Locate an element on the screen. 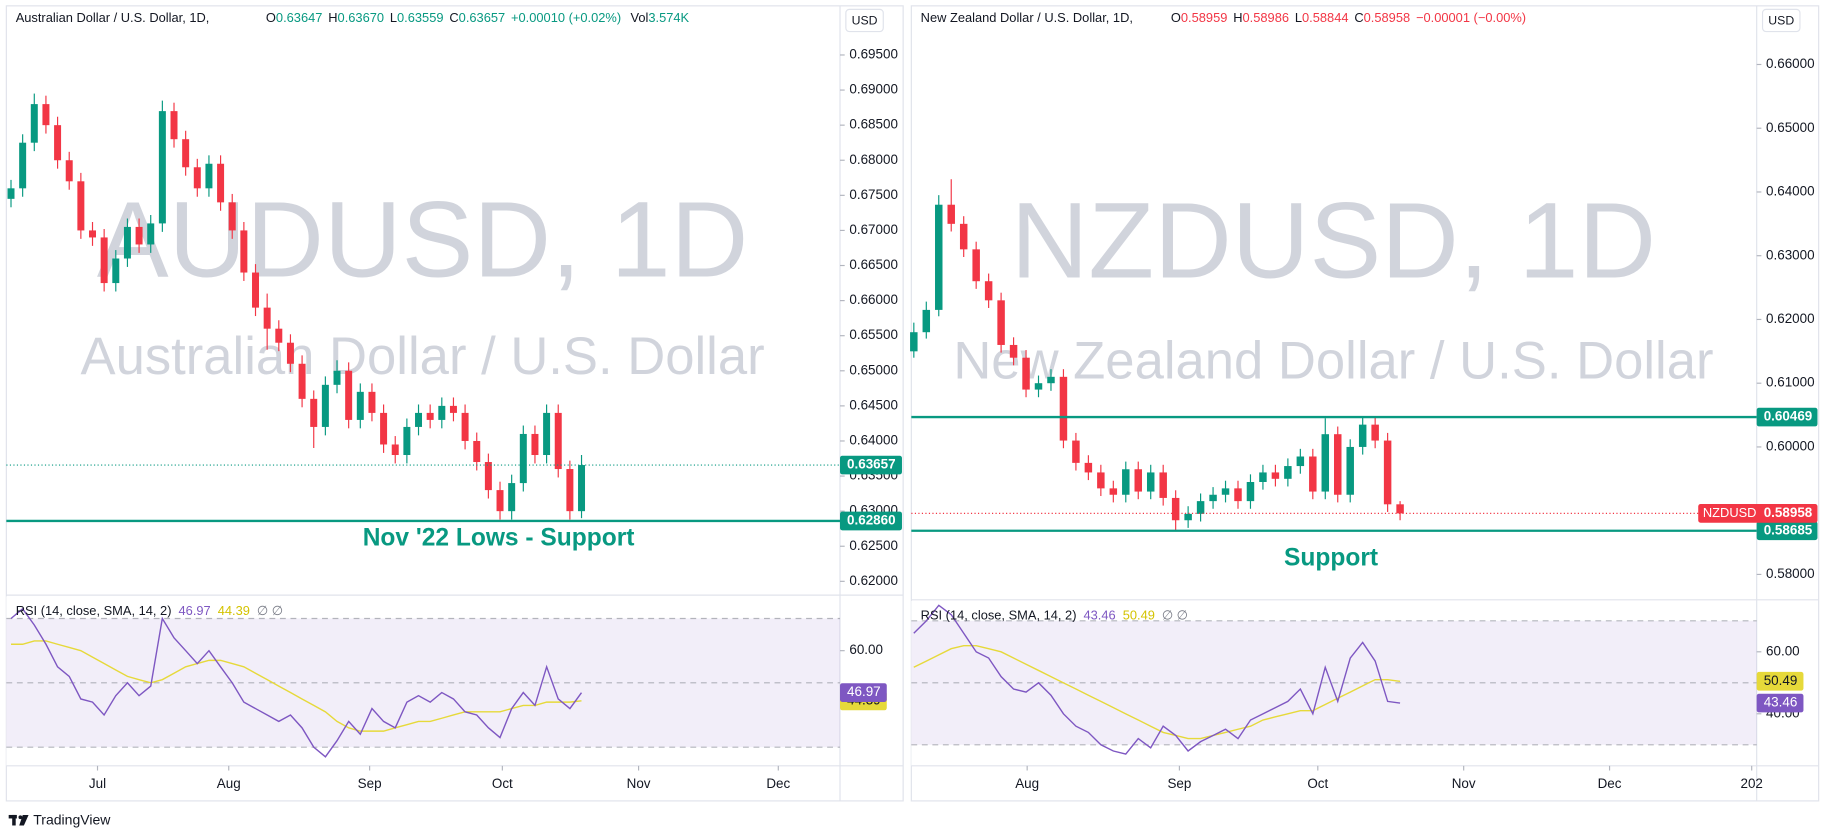  last-price-label: 0.63657 is located at coordinates (871, 464).